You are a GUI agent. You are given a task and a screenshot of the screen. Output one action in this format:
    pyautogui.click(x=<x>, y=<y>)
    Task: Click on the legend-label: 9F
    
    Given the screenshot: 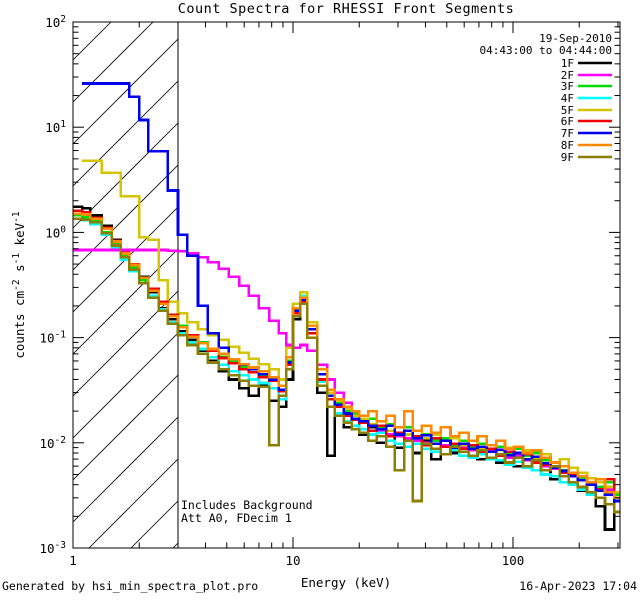 What is the action you would take?
    pyautogui.click(x=567, y=157)
    